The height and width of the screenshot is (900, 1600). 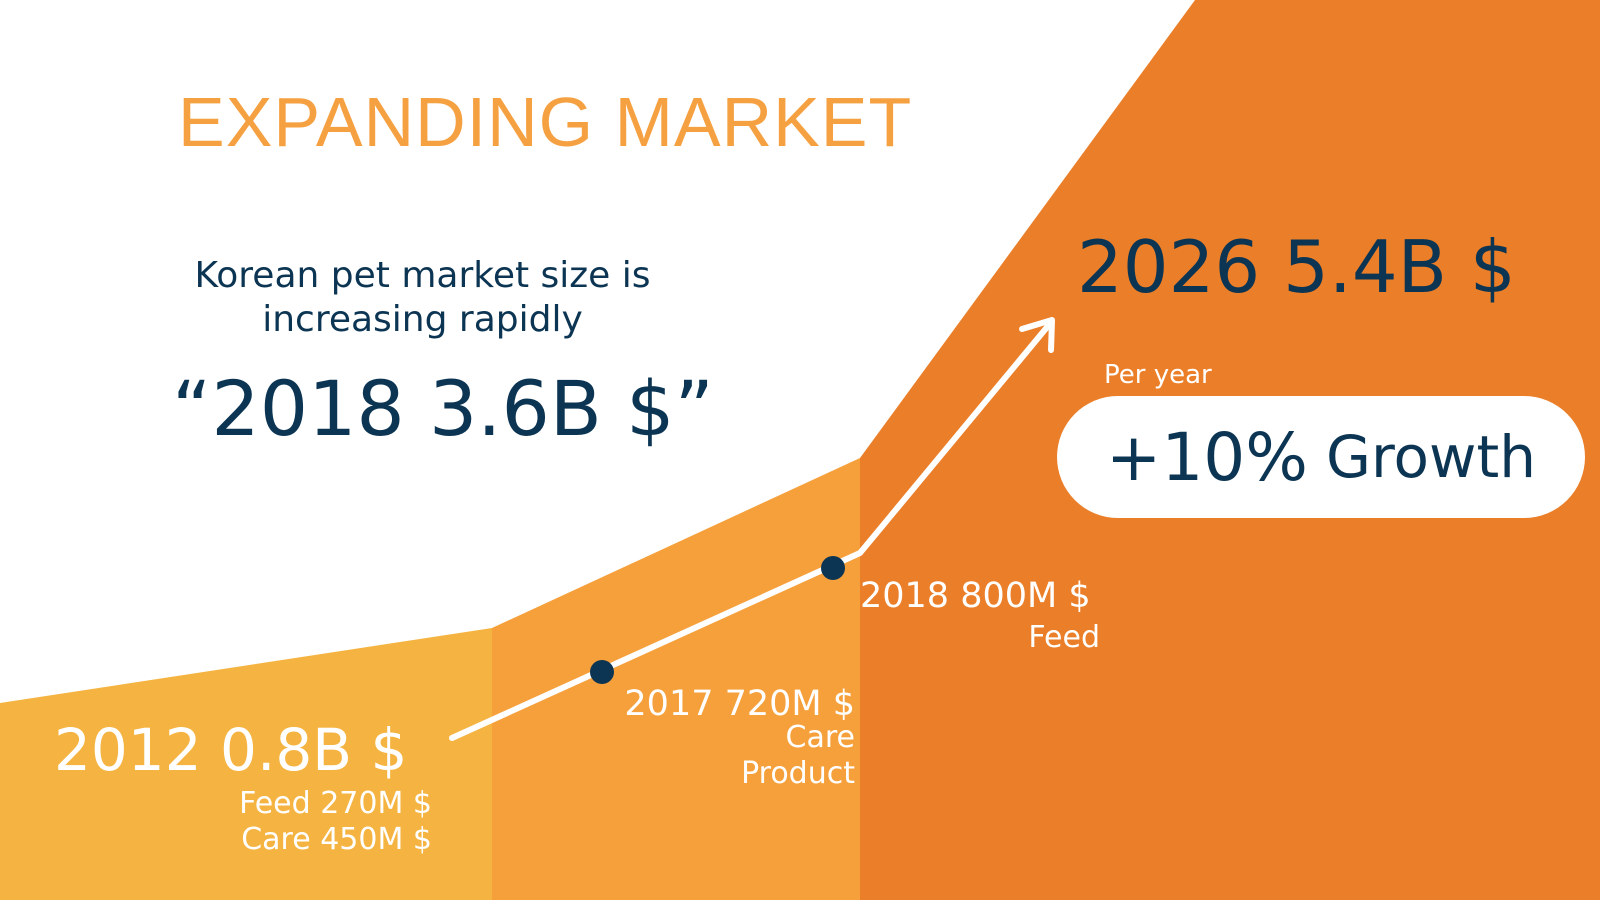 I want to click on area-band-mid, so click(x=676, y=679).